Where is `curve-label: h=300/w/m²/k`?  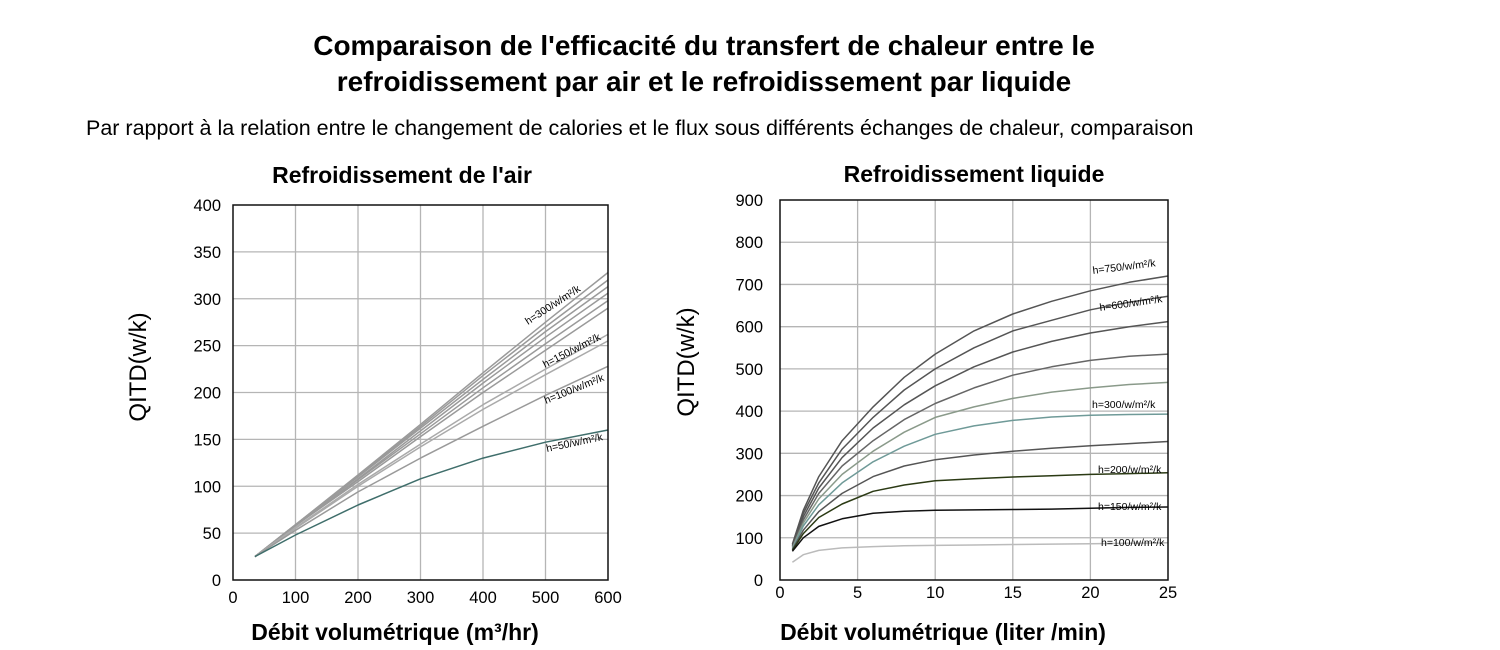 curve-label: h=300/w/m²/k is located at coordinates (1124, 405).